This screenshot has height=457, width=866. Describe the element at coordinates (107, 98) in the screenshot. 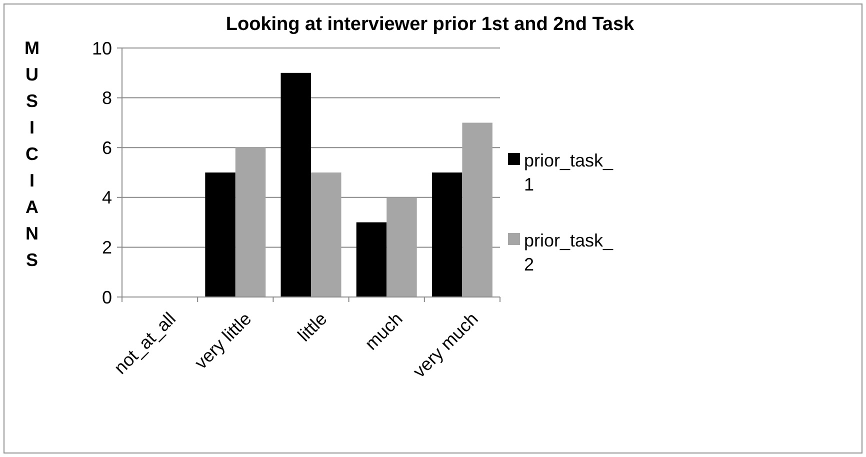

I see `y-tick-label: 8` at that location.